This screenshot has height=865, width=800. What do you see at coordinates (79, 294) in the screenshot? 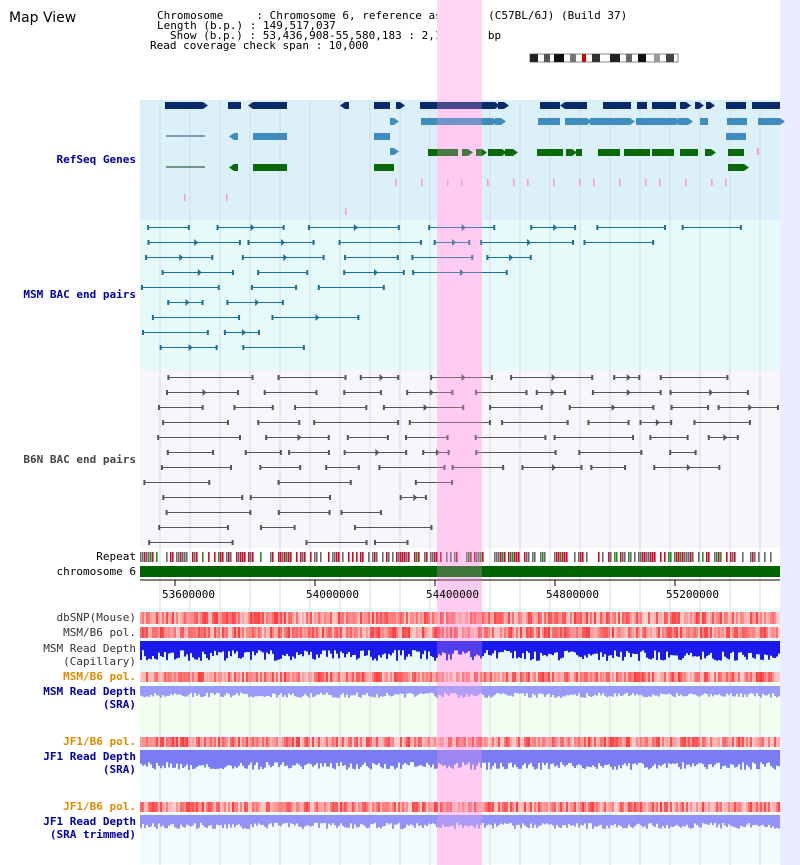
I see `msm-bac-label: MSM BAC end pairs` at bounding box center [79, 294].